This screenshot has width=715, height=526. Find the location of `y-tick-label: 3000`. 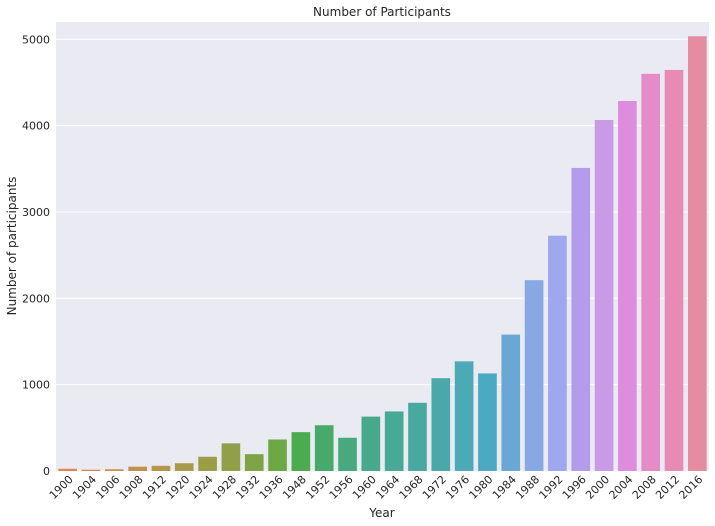

y-tick-label: 3000 is located at coordinates (36, 212).